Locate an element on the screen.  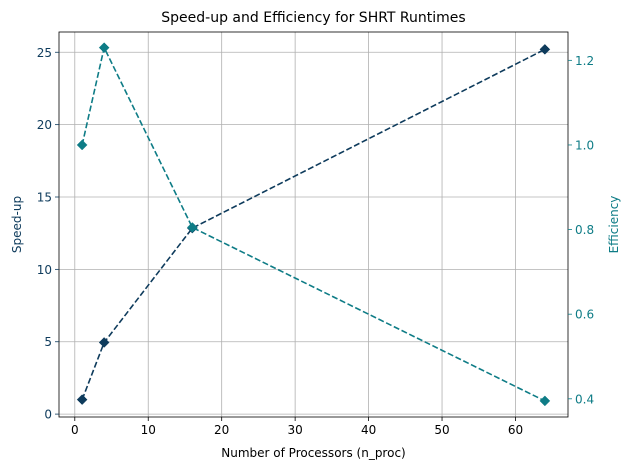
x-tick-label: 60 is located at coordinates (515, 430).